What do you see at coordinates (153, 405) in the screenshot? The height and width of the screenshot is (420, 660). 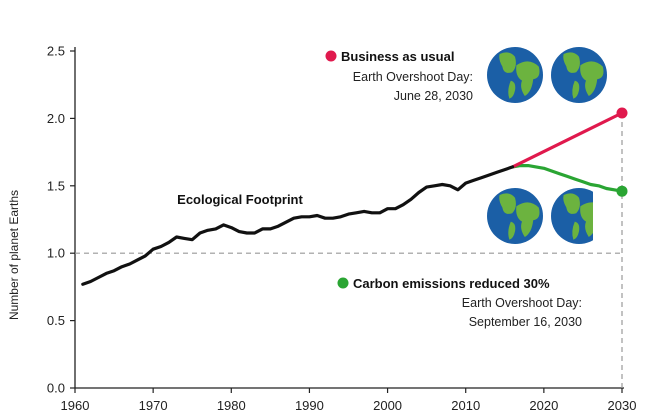 I see `x-tick-label: 1970` at bounding box center [153, 405].